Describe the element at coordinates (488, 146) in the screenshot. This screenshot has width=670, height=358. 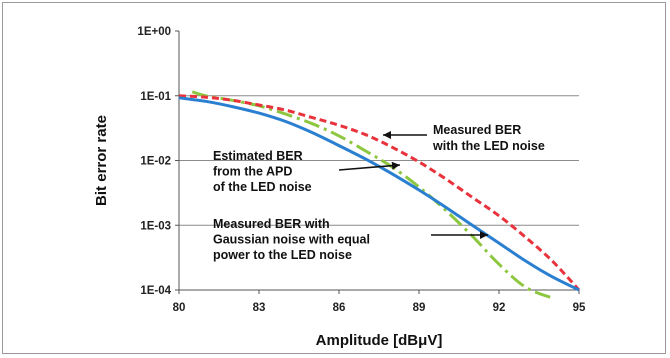
I see `annotation-label-measured-led: with the LED noise` at that location.